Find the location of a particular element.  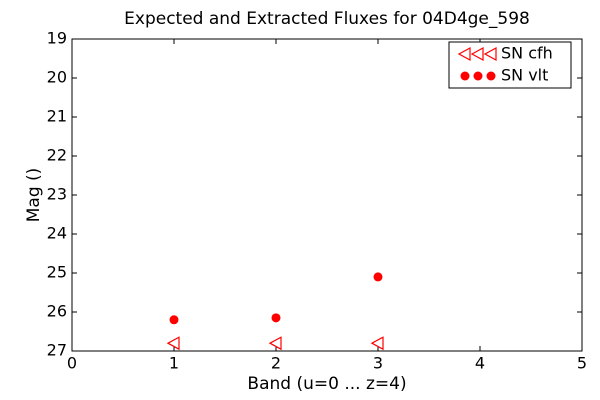

y-tick-label: 21 is located at coordinates (57, 116).